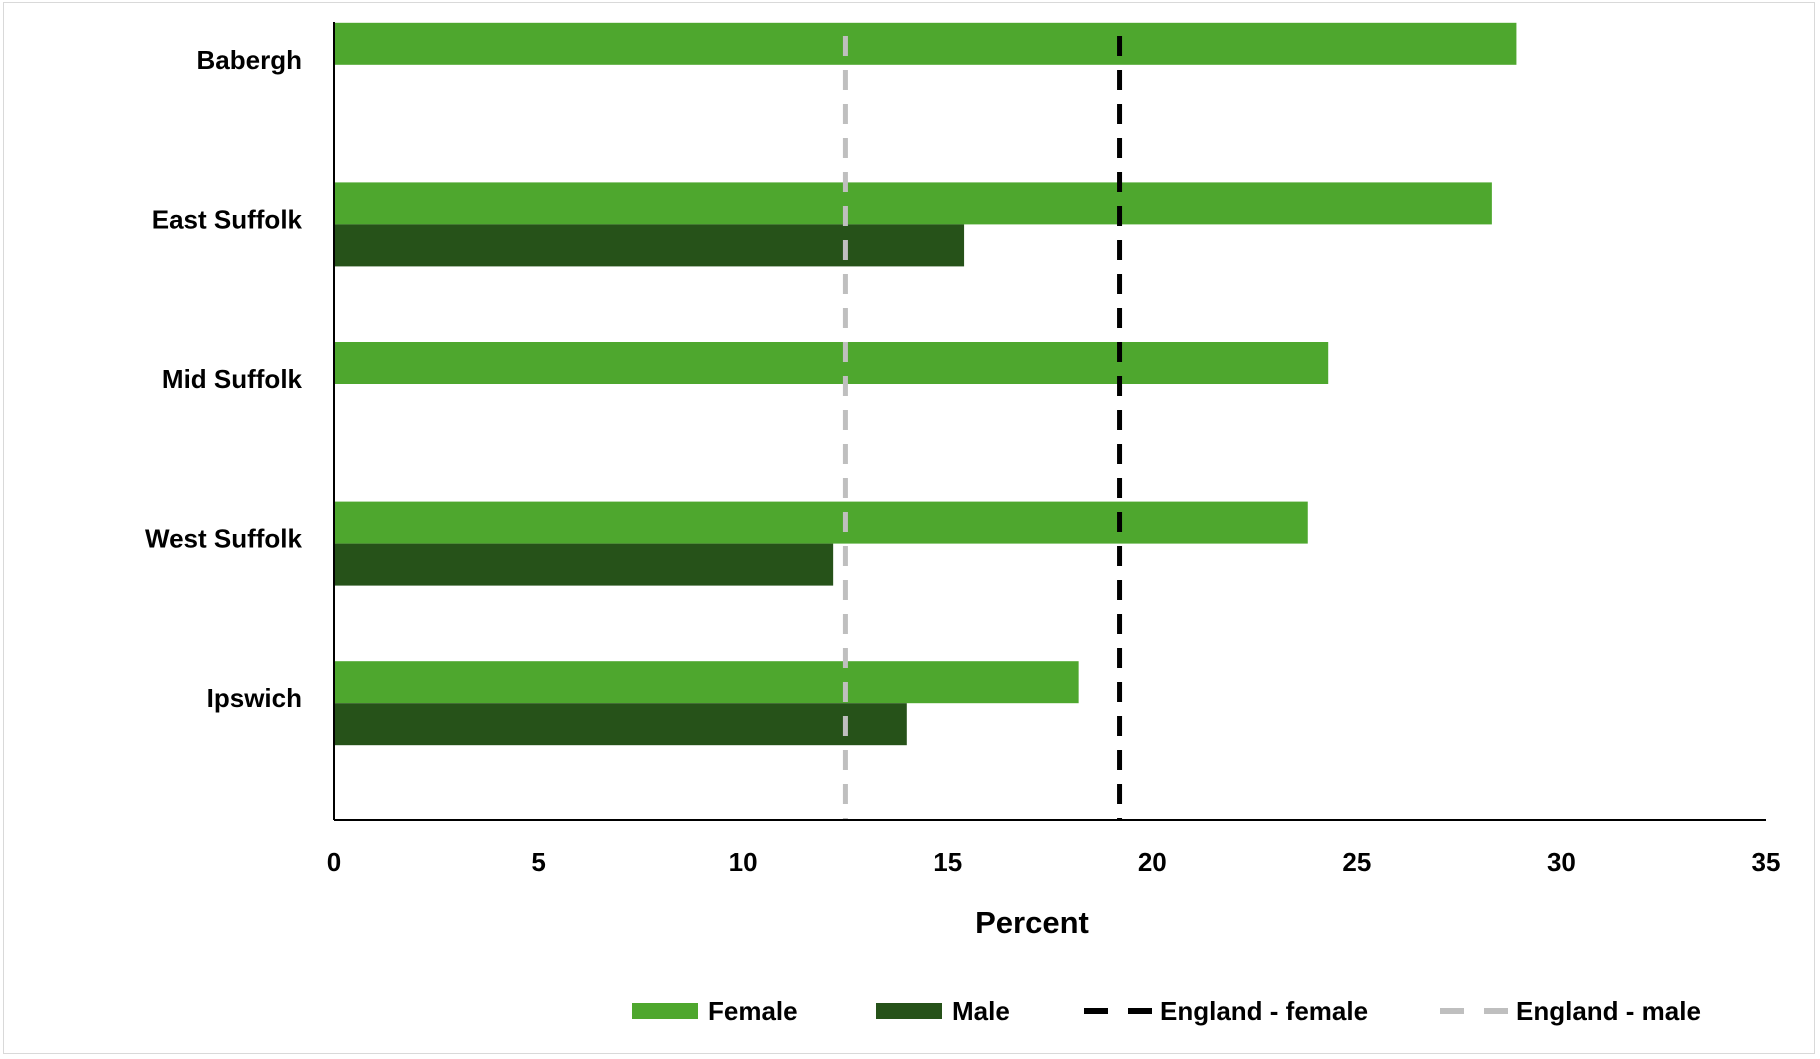  I want to click on legend-label-female: Female, so click(753, 1011).